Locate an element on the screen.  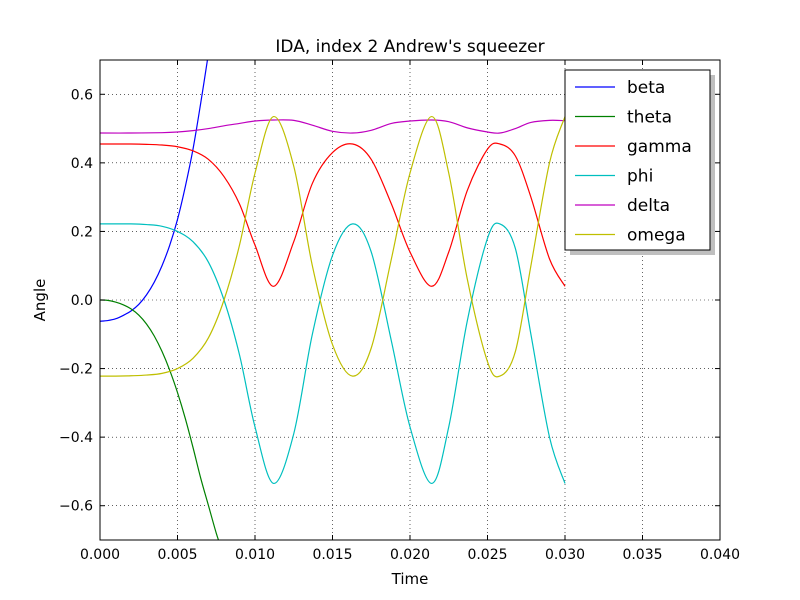
y-tick-label: 0.0 is located at coordinates (82, 301).